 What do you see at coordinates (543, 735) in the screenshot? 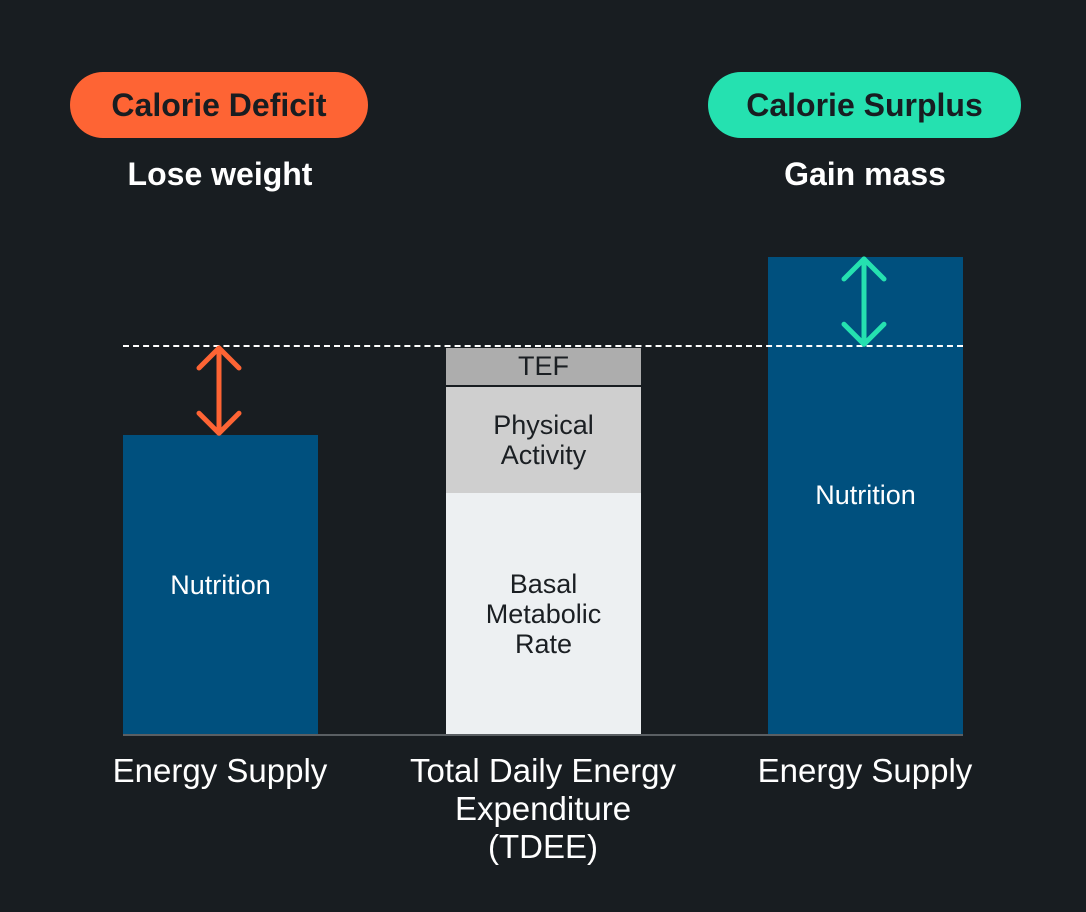
I see `baseline` at bounding box center [543, 735].